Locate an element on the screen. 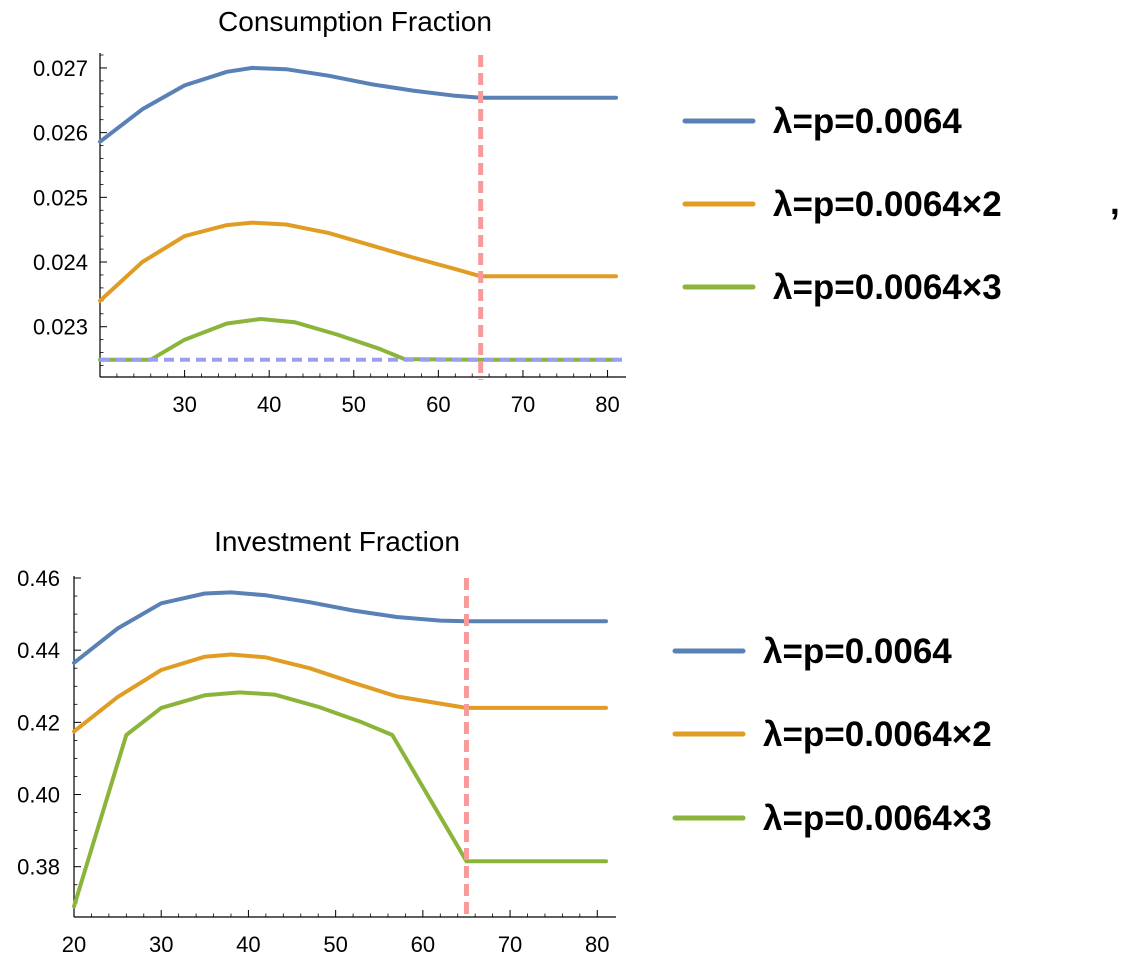  y-tick-label: 0.025 is located at coordinates (60, 197).